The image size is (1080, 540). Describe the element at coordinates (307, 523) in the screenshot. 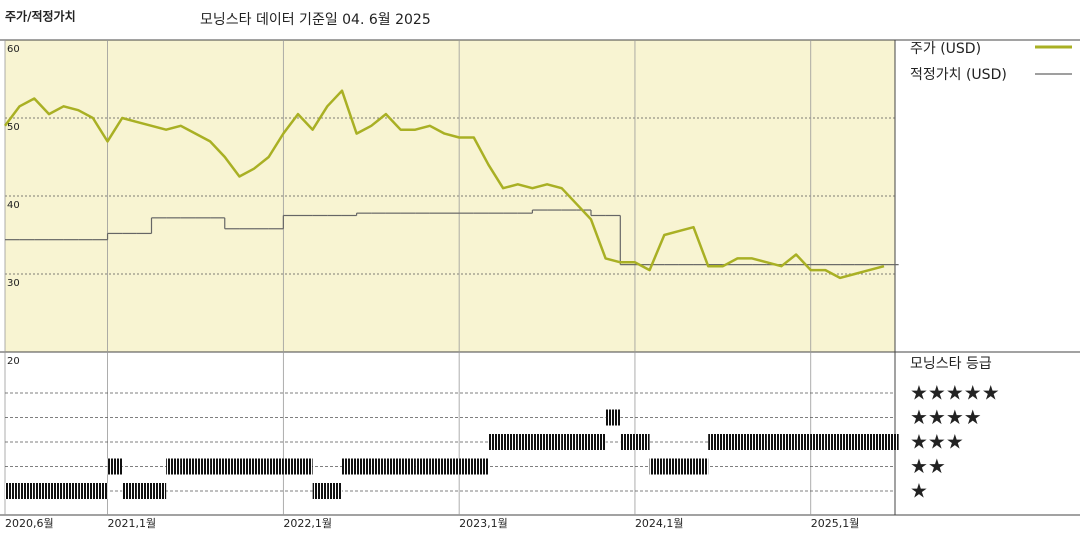

I see `x-tick-label: 2022,1월` at that location.